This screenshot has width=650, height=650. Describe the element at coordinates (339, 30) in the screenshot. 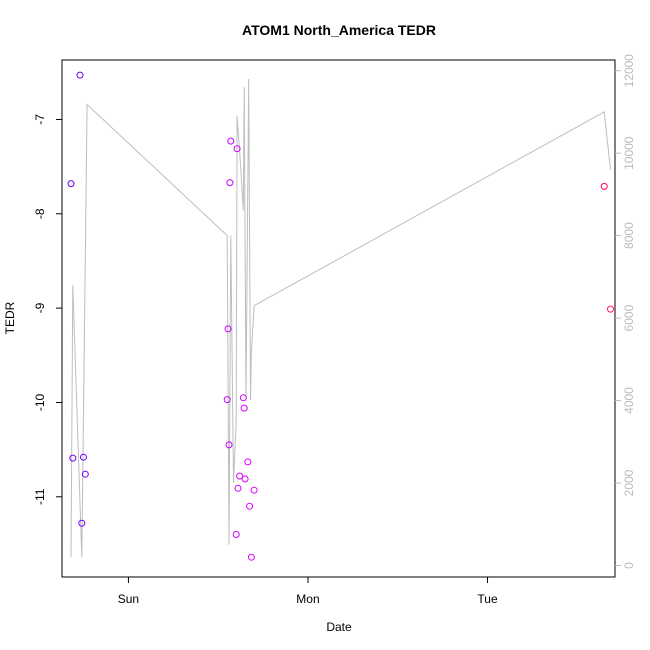

I see `chart-title: ATOM1 North_America TEDR` at that location.